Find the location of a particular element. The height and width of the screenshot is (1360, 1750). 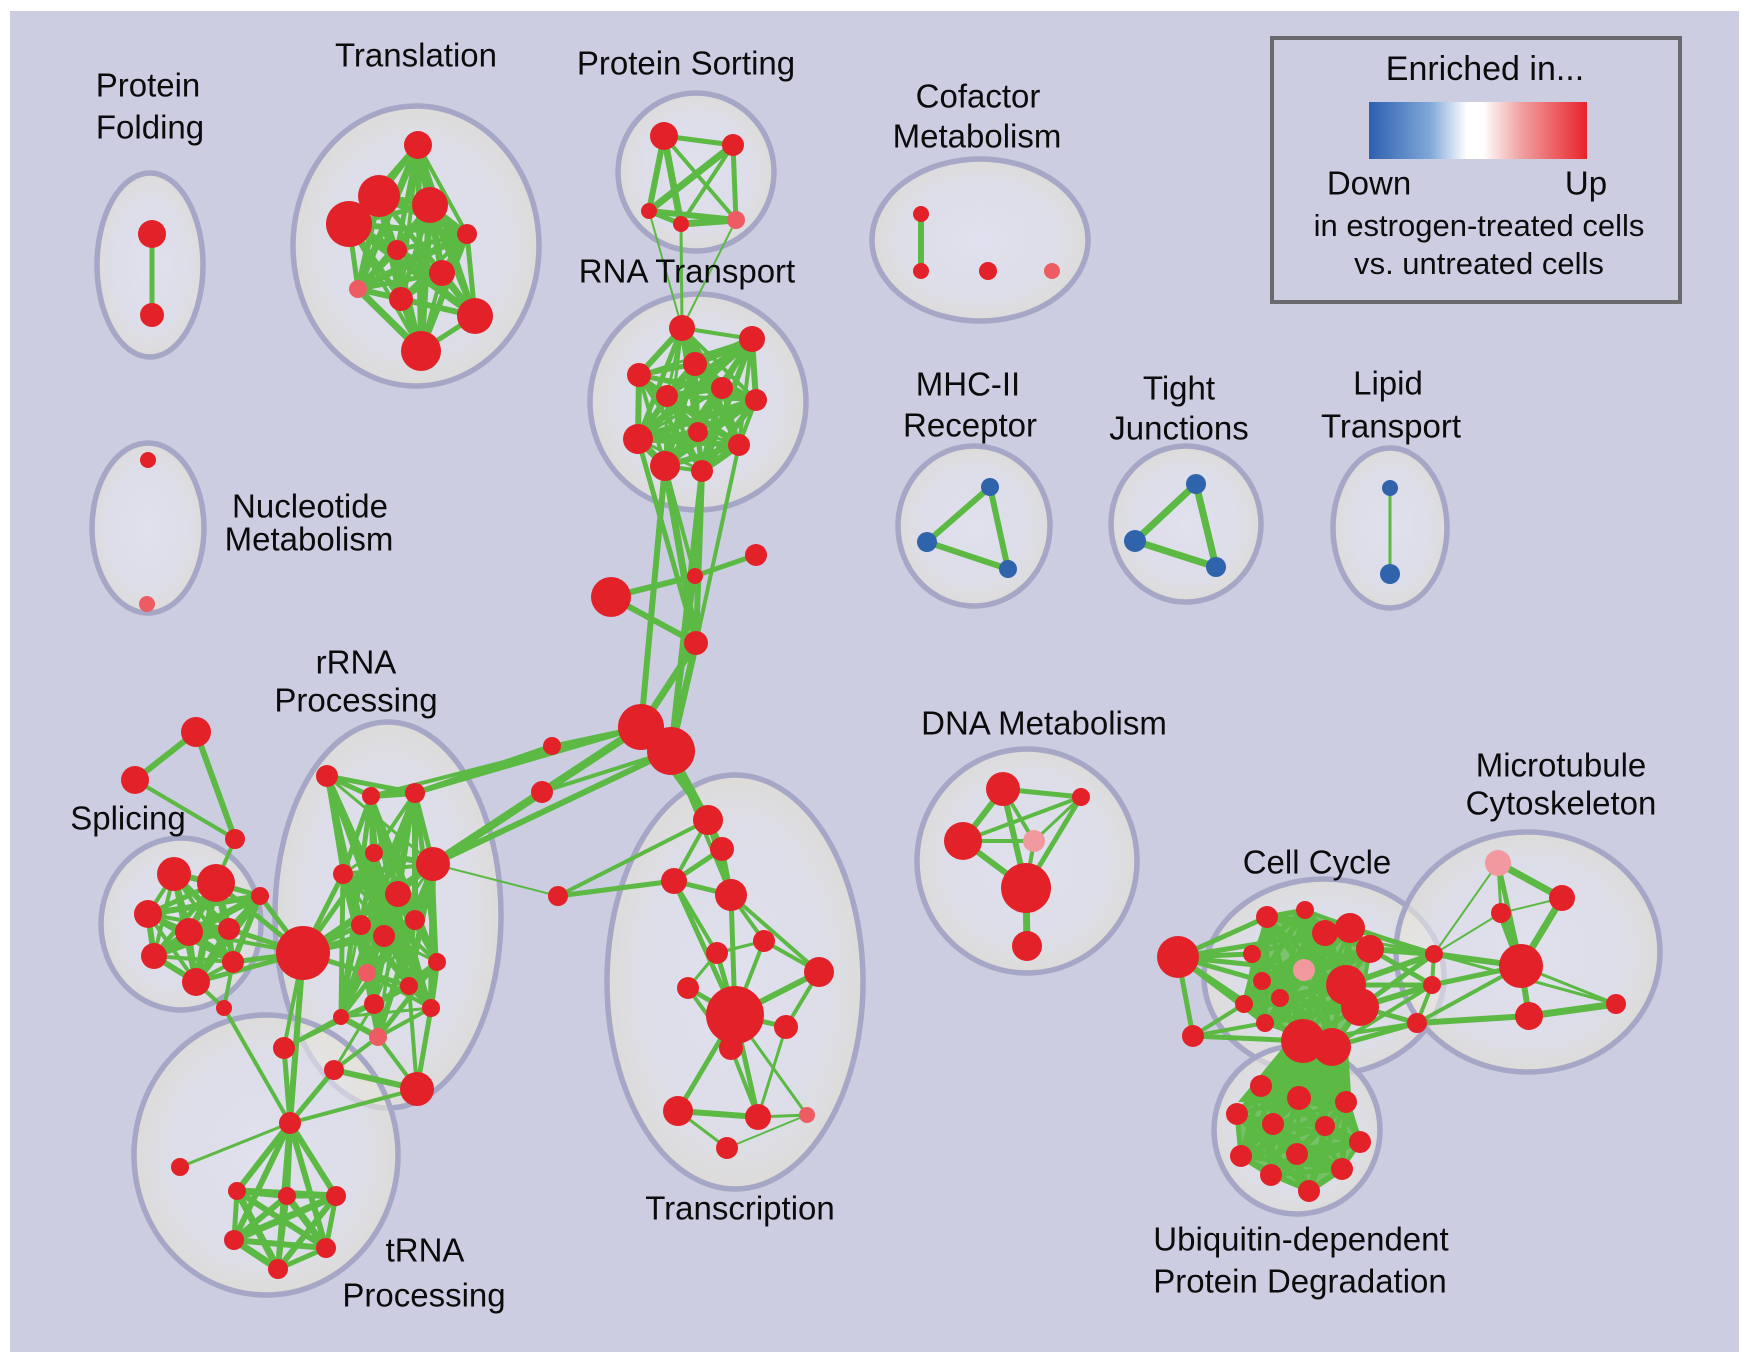

svg-text: Protein Sorting is located at coordinates (686, 63).